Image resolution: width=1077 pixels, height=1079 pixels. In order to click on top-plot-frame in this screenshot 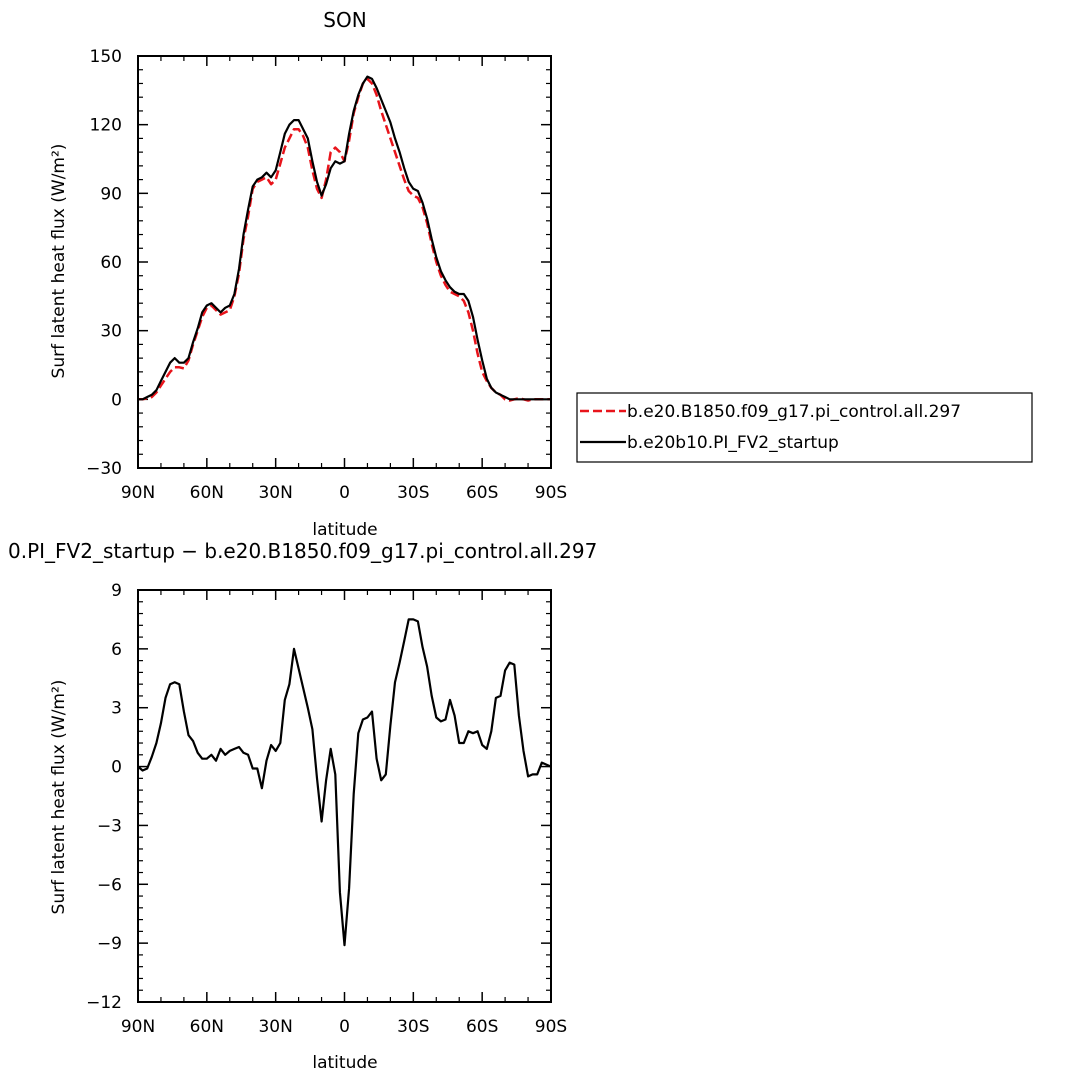, I will do `click(344, 262)`.